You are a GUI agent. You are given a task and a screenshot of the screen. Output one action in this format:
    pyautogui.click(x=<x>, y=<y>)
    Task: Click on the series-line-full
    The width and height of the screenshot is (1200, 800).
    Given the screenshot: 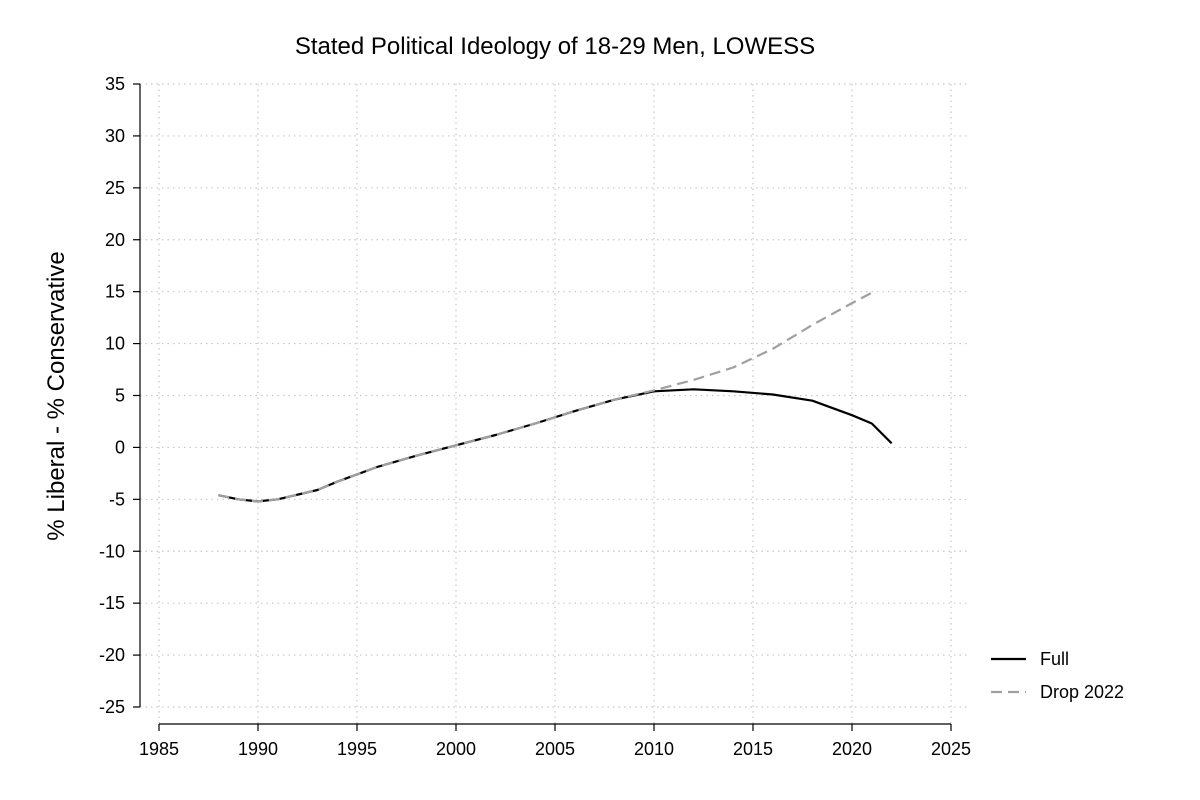 What is the action you would take?
    pyautogui.click(x=555, y=445)
    